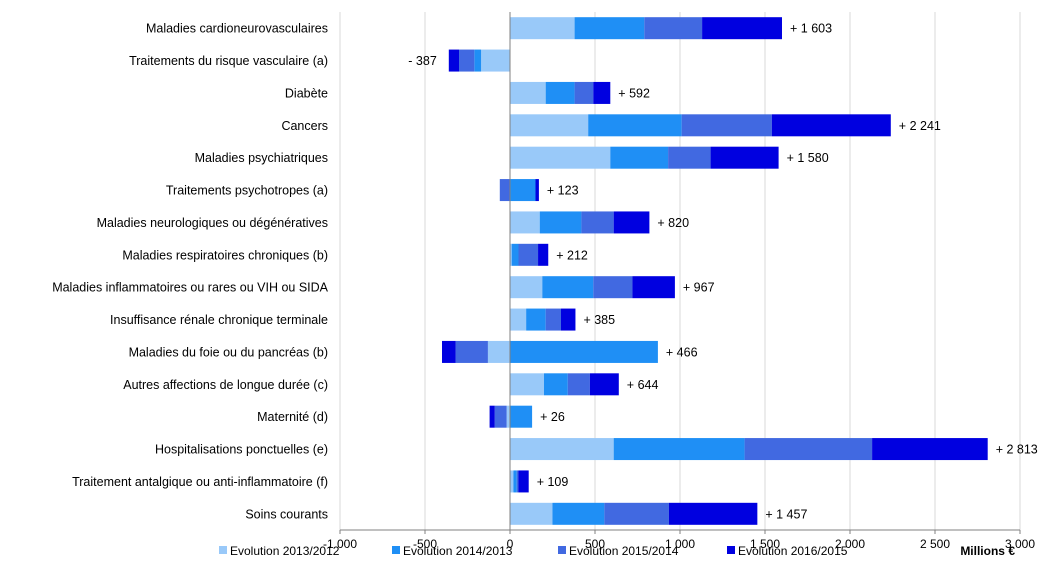 This screenshot has height=562, width=1046. What do you see at coordinates (595, 544) in the screenshot?
I see `x-tick-label: 500` at bounding box center [595, 544].